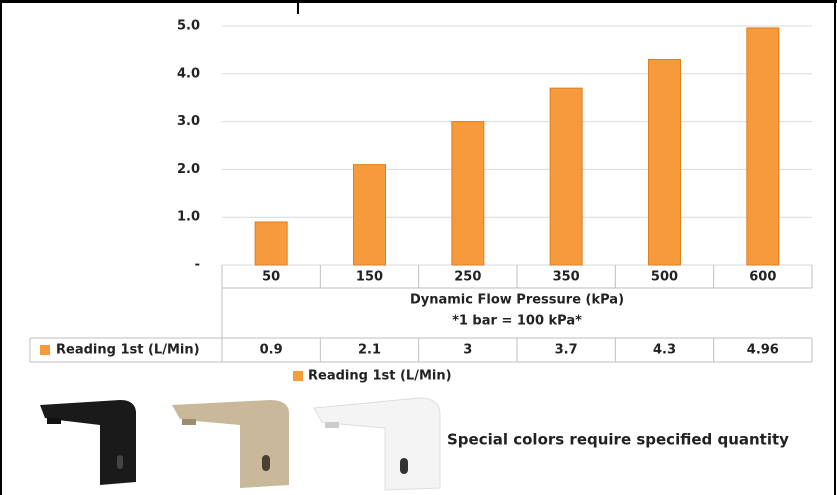 This screenshot has width=837, height=495. I want to click on x-tick-label: 500, so click(664, 277).